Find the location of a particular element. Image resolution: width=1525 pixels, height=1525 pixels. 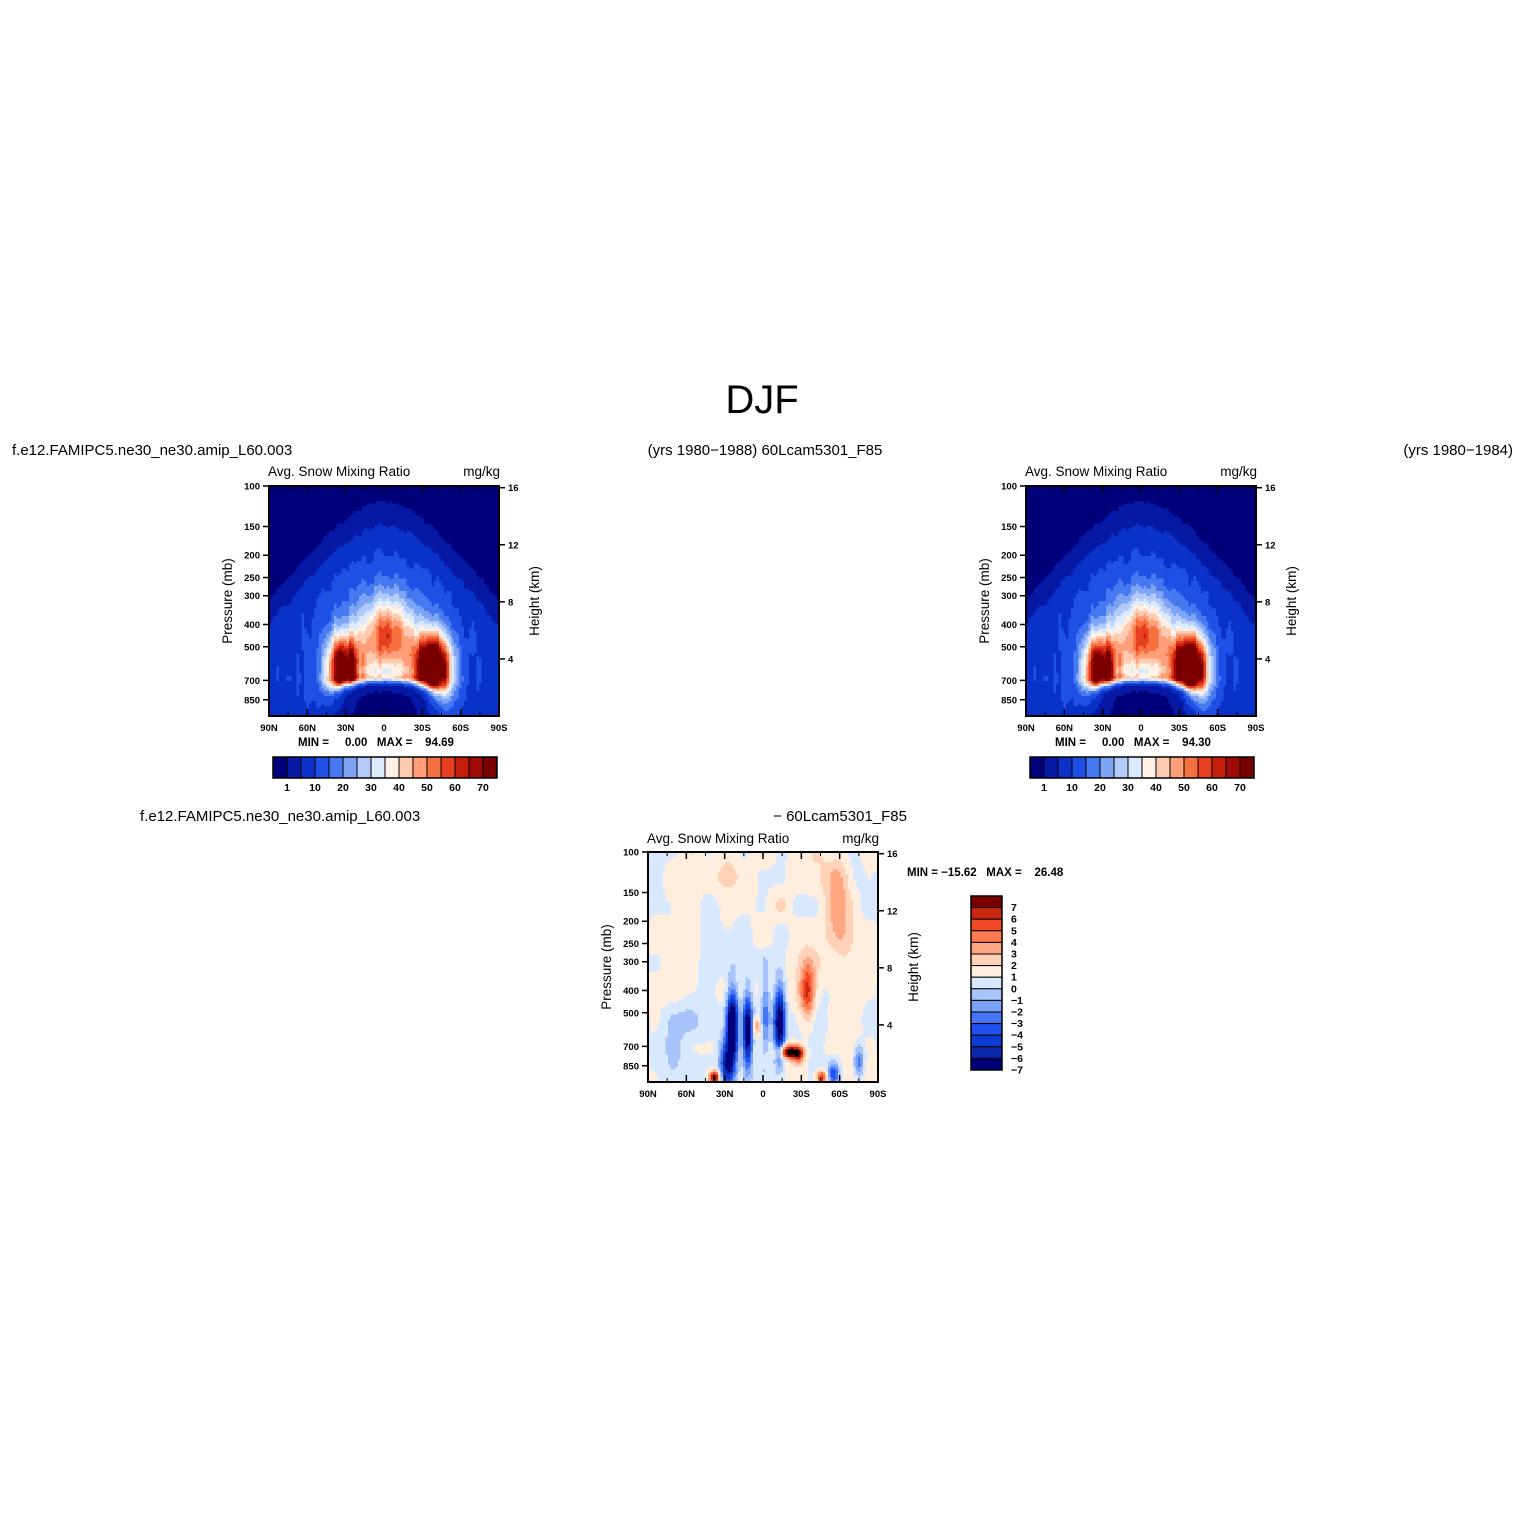

x-tick-label: 30S is located at coordinates (422, 728).